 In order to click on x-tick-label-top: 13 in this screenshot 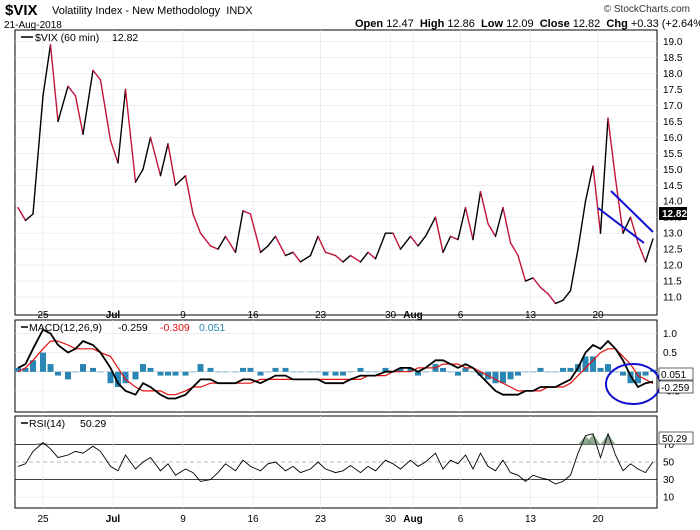, I will do `click(531, 315)`.